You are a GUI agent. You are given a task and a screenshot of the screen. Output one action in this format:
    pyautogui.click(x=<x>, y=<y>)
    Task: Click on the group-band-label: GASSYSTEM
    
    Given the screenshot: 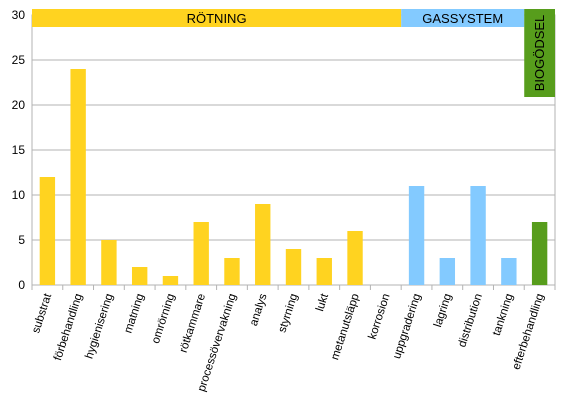 What is the action you would take?
    pyautogui.click(x=462, y=18)
    